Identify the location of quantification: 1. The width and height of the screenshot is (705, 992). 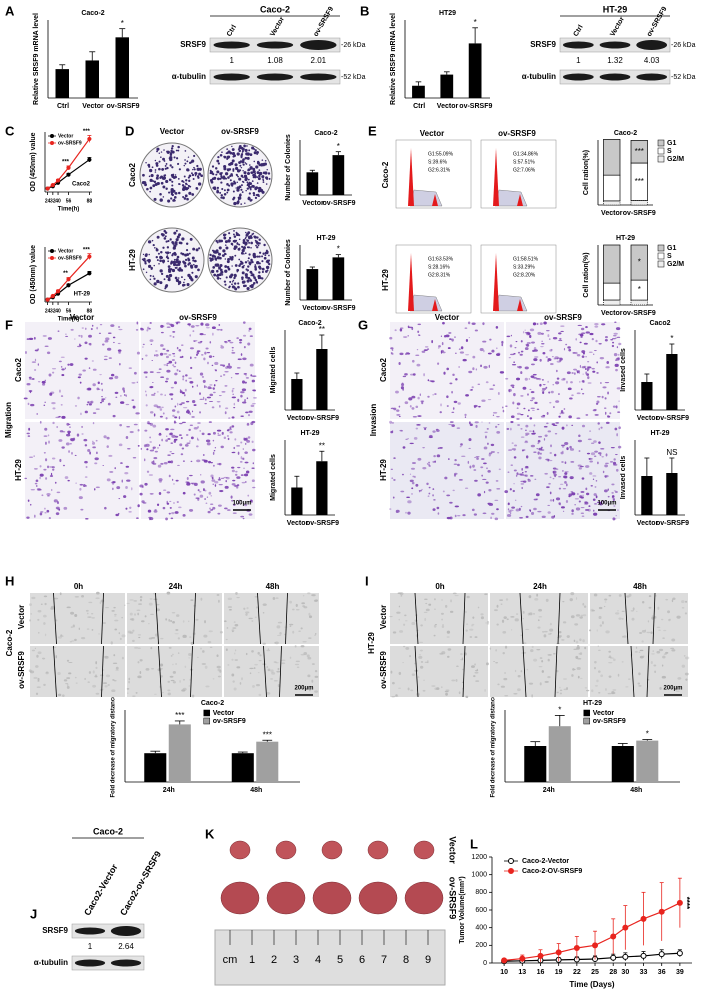
(231, 60).